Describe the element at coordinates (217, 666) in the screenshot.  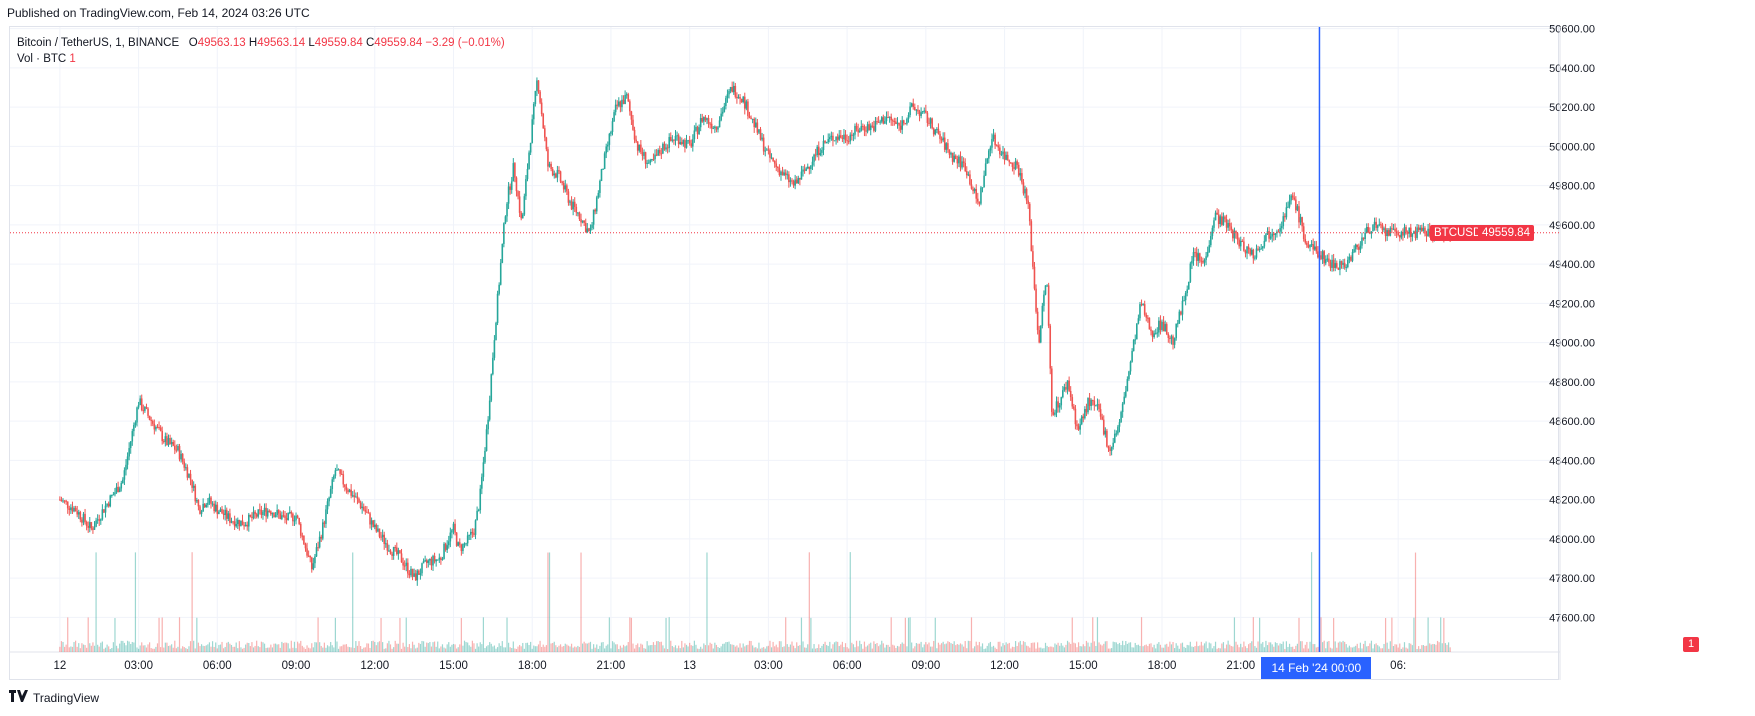
I see `x-tick-label: 06:00` at that location.